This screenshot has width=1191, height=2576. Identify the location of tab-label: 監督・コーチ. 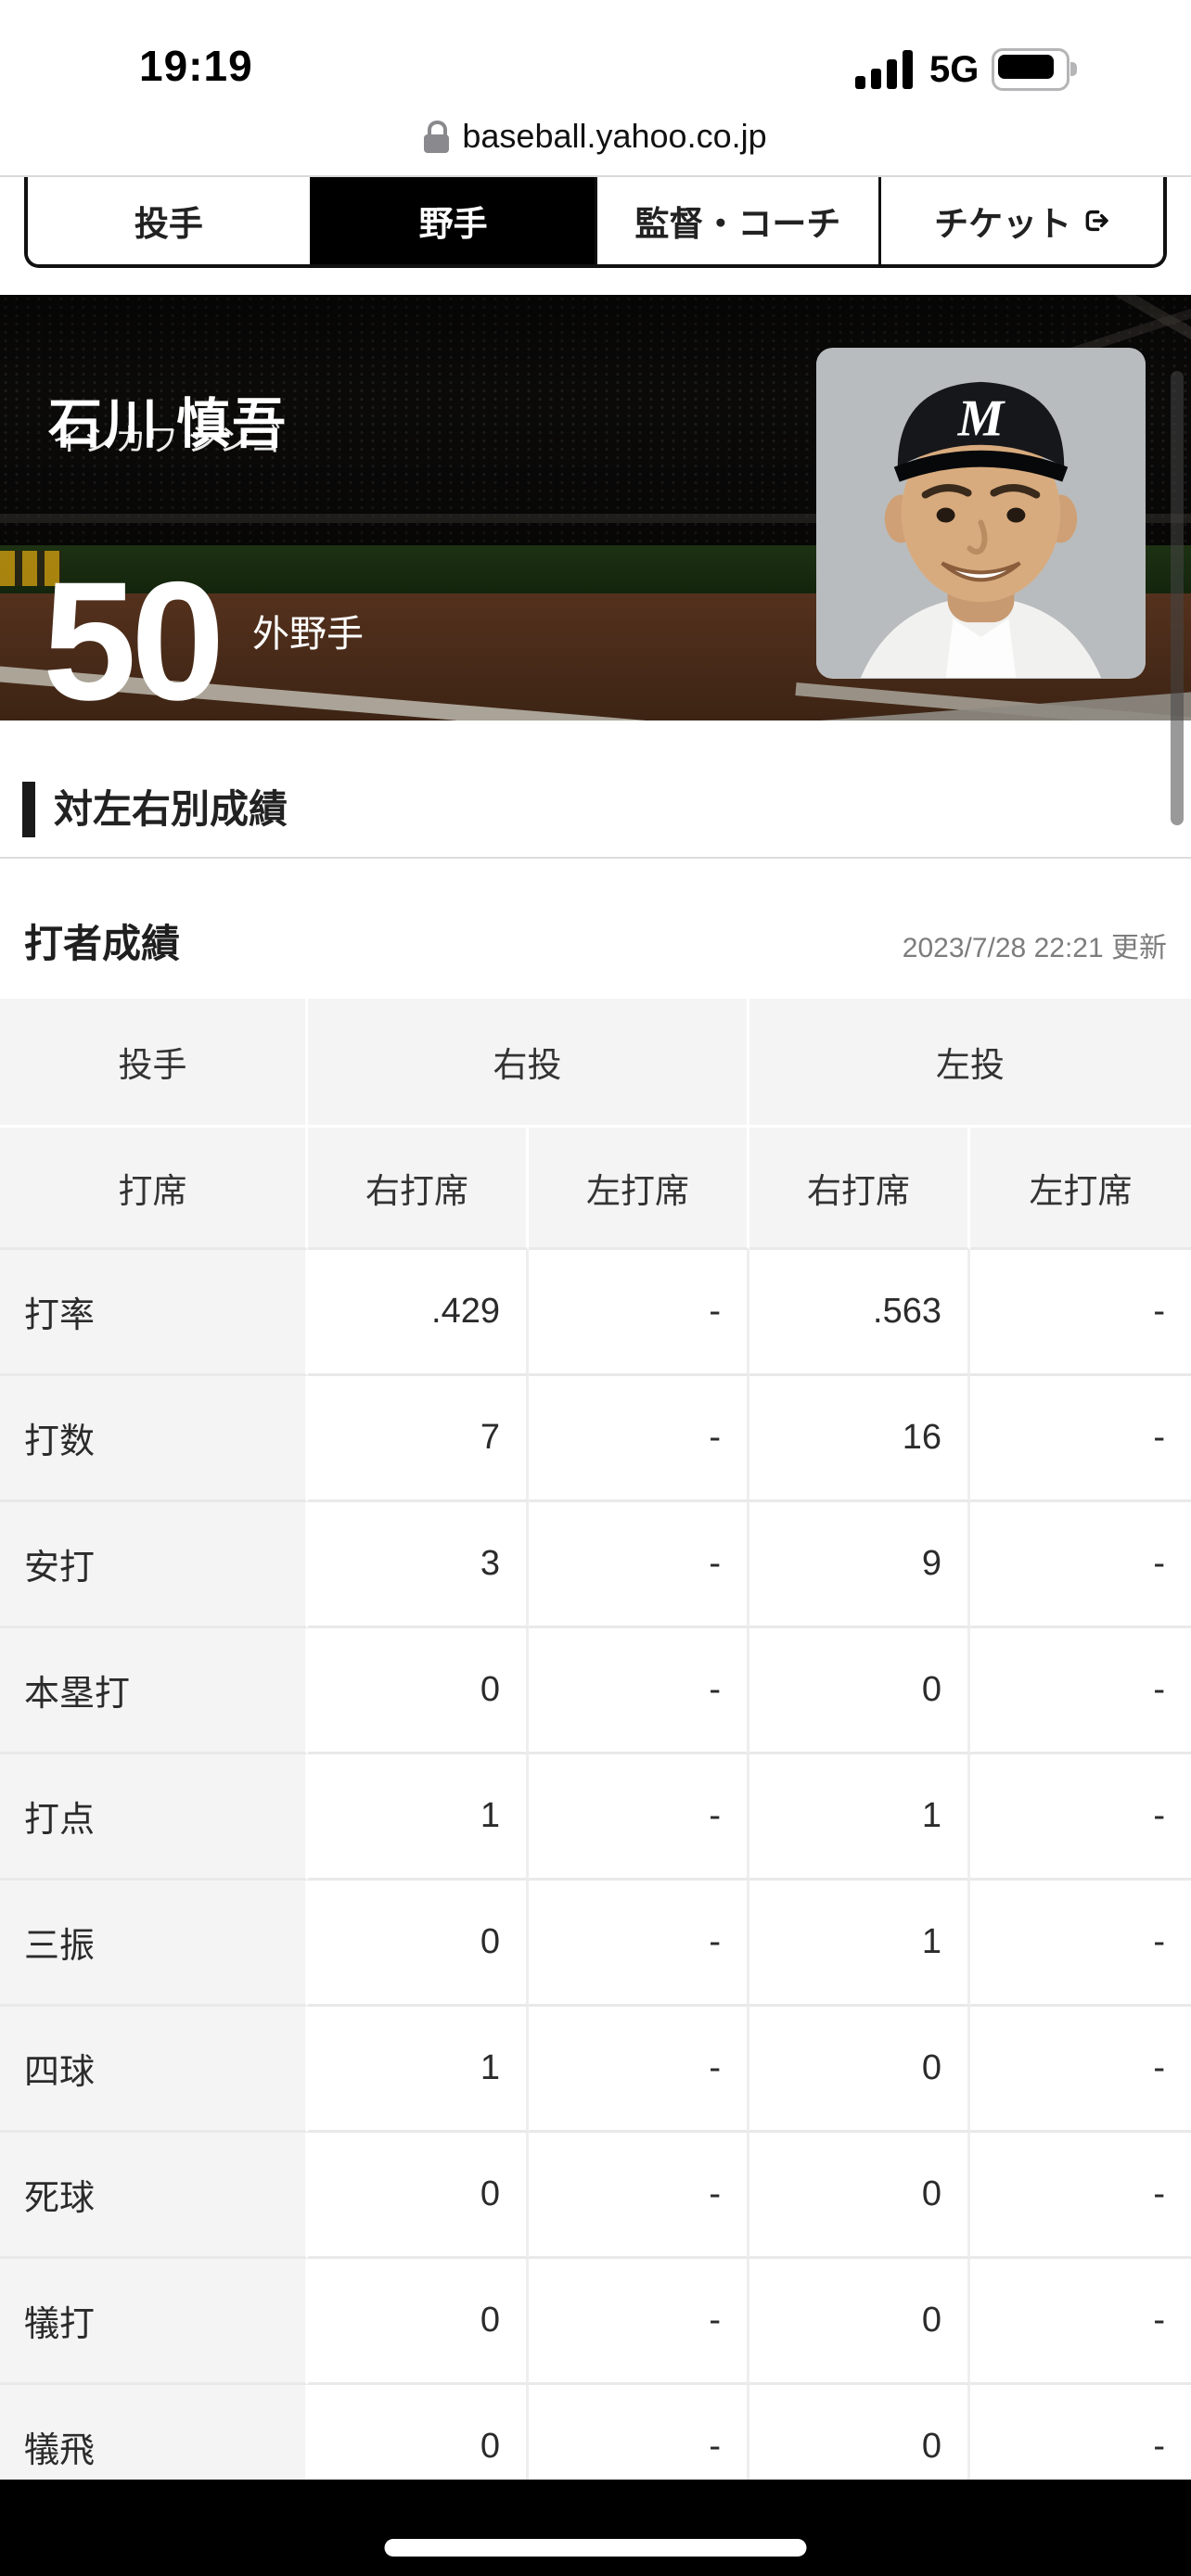
(738, 224).